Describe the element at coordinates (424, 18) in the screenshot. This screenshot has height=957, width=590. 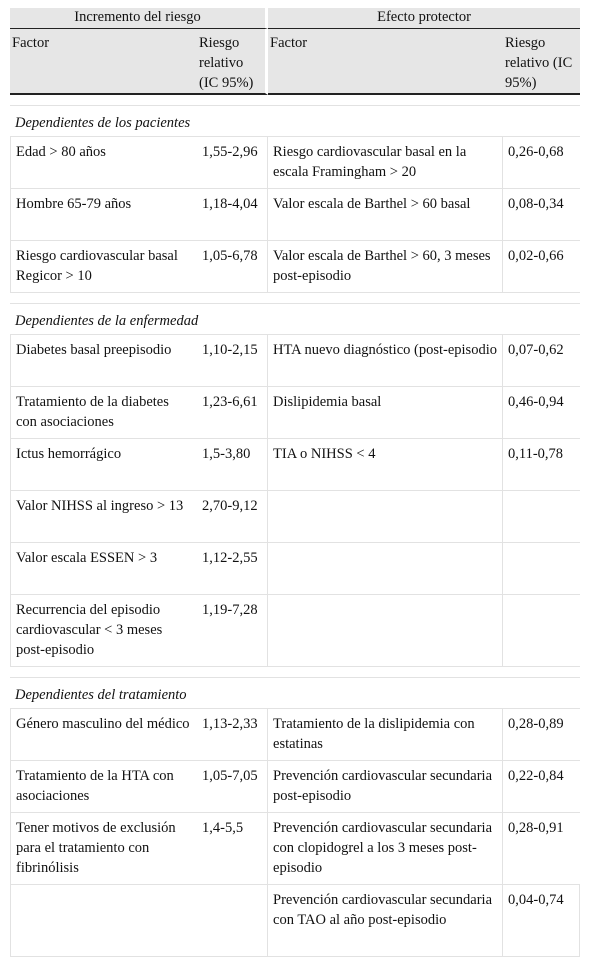
I see `group-header-protective: Efecto protector` at that location.